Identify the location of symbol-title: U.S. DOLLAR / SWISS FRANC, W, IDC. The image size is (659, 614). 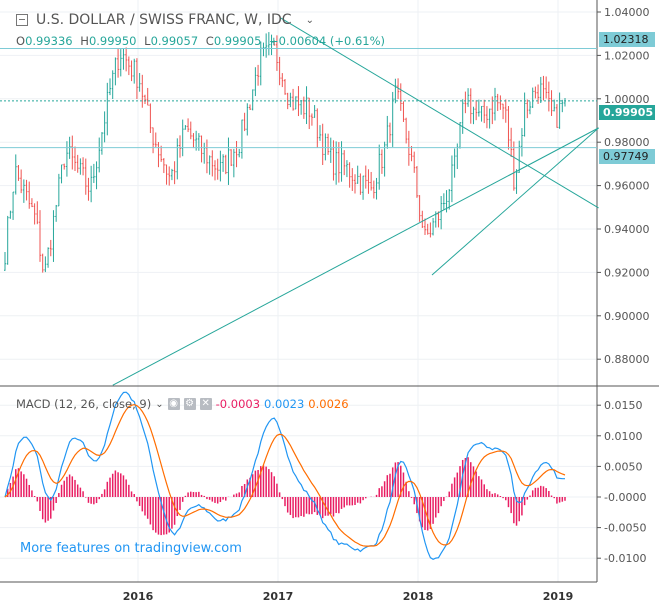
(164, 20).